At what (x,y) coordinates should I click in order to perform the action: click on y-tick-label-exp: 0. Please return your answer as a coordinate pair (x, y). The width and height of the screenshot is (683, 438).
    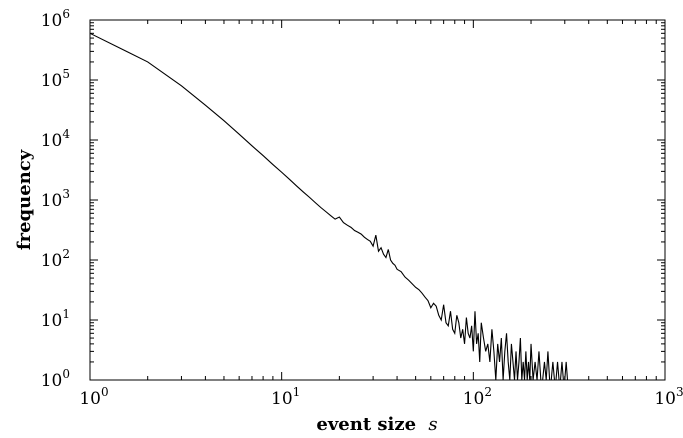
    Looking at the image, I should click on (66, 374).